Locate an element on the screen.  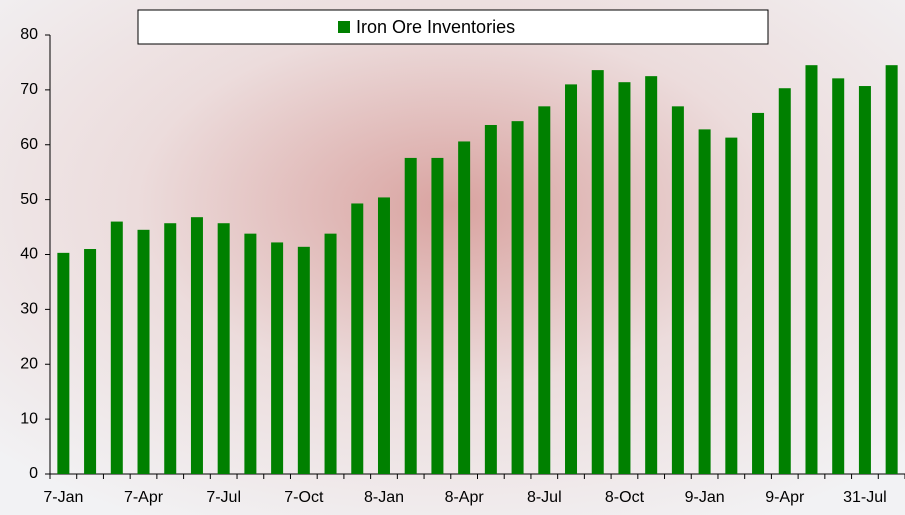
y-tick-label: 70 is located at coordinates (29, 89).